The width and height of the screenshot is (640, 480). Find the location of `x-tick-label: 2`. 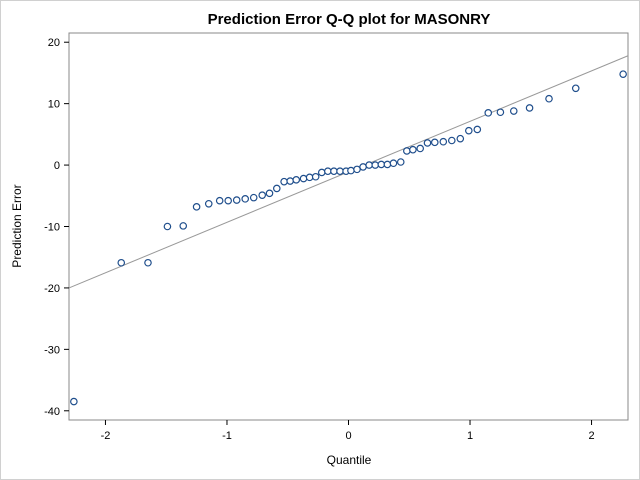

x-tick-label: 2 is located at coordinates (591, 436).